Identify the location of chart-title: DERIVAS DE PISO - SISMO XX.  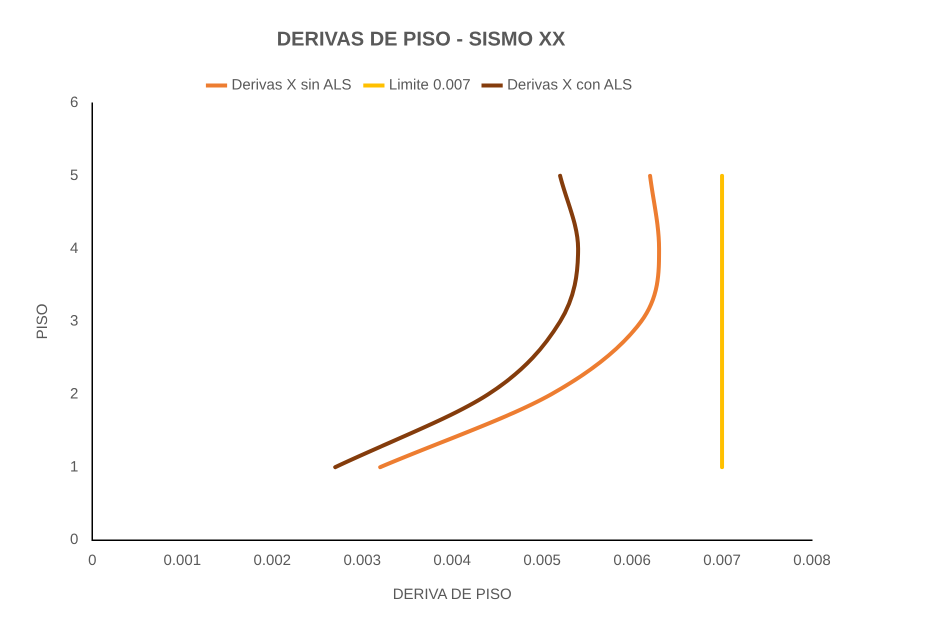
(421, 39).